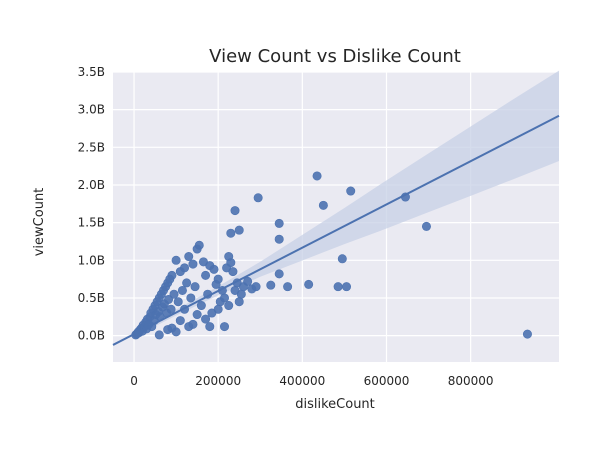  Describe the element at coordinates (218, 381) in the screenshot. I see `x-tick-label: 200000` at that location.